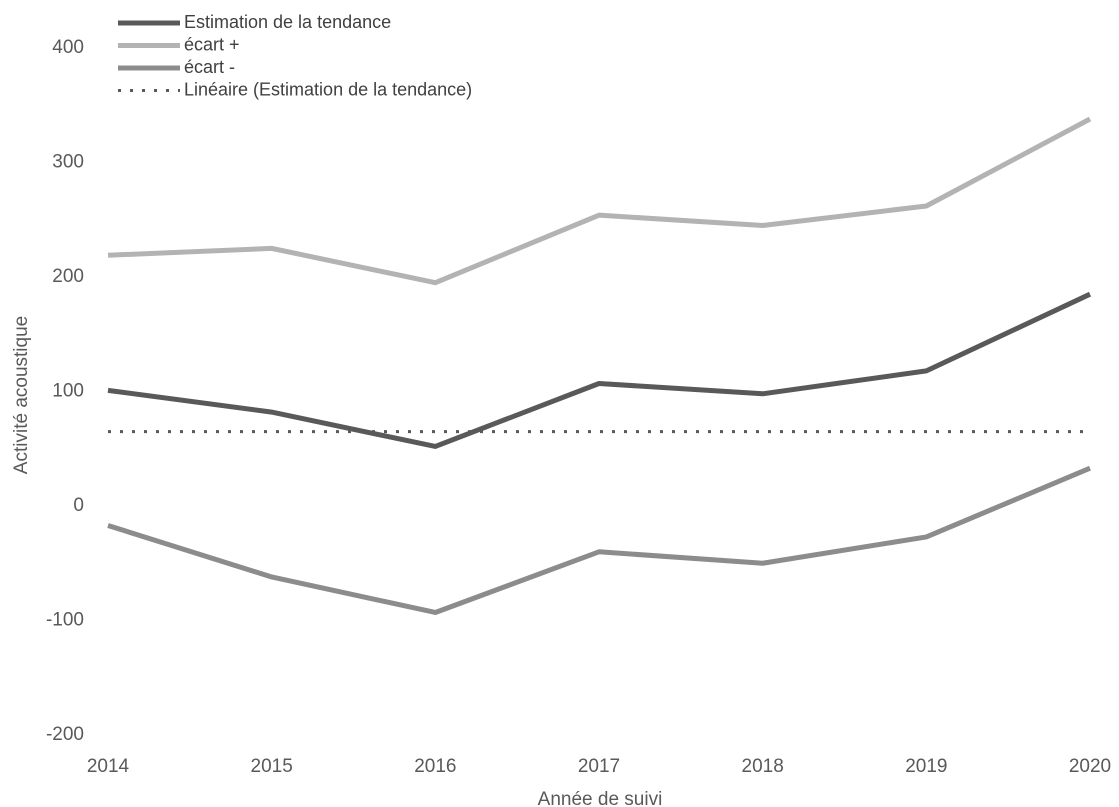  What do you see at coordinates (435, 766) in the screenshot?
I see `x-tick-label: 2016` at bounding box center [435, 766].